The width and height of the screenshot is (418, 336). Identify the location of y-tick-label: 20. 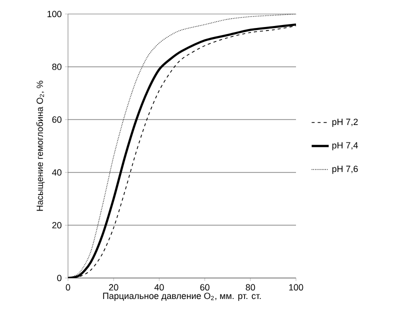
(57, 225).